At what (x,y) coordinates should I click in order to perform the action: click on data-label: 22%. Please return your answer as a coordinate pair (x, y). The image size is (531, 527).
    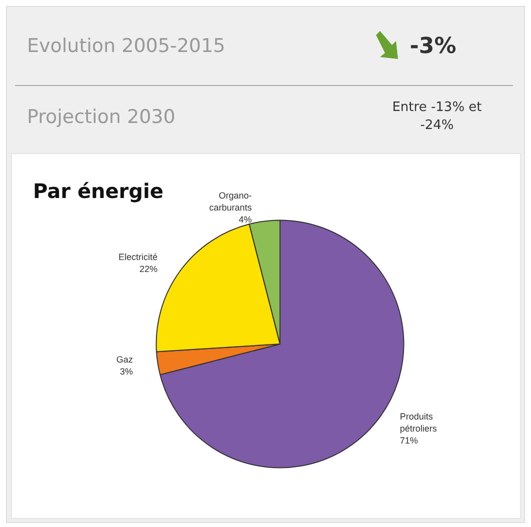
    Looking at the image, I should click on (149, 269).